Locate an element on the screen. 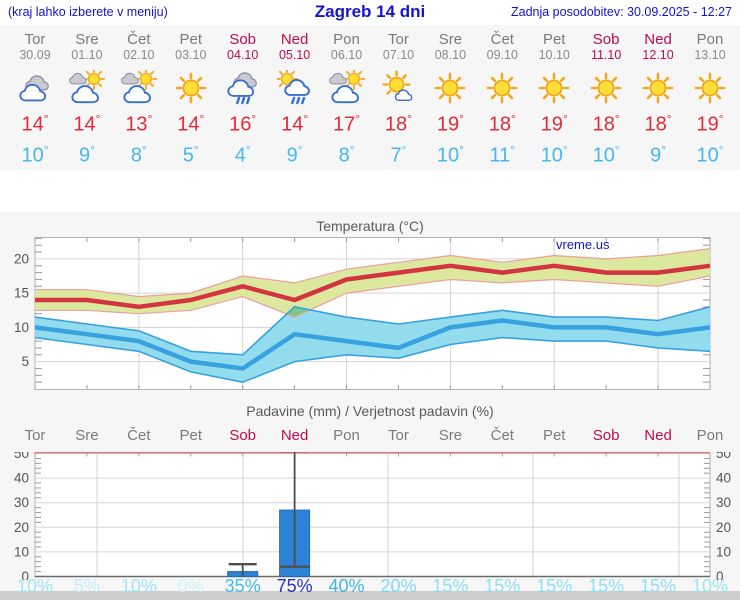  min-temperature-line is located at coordinates (372, 344).